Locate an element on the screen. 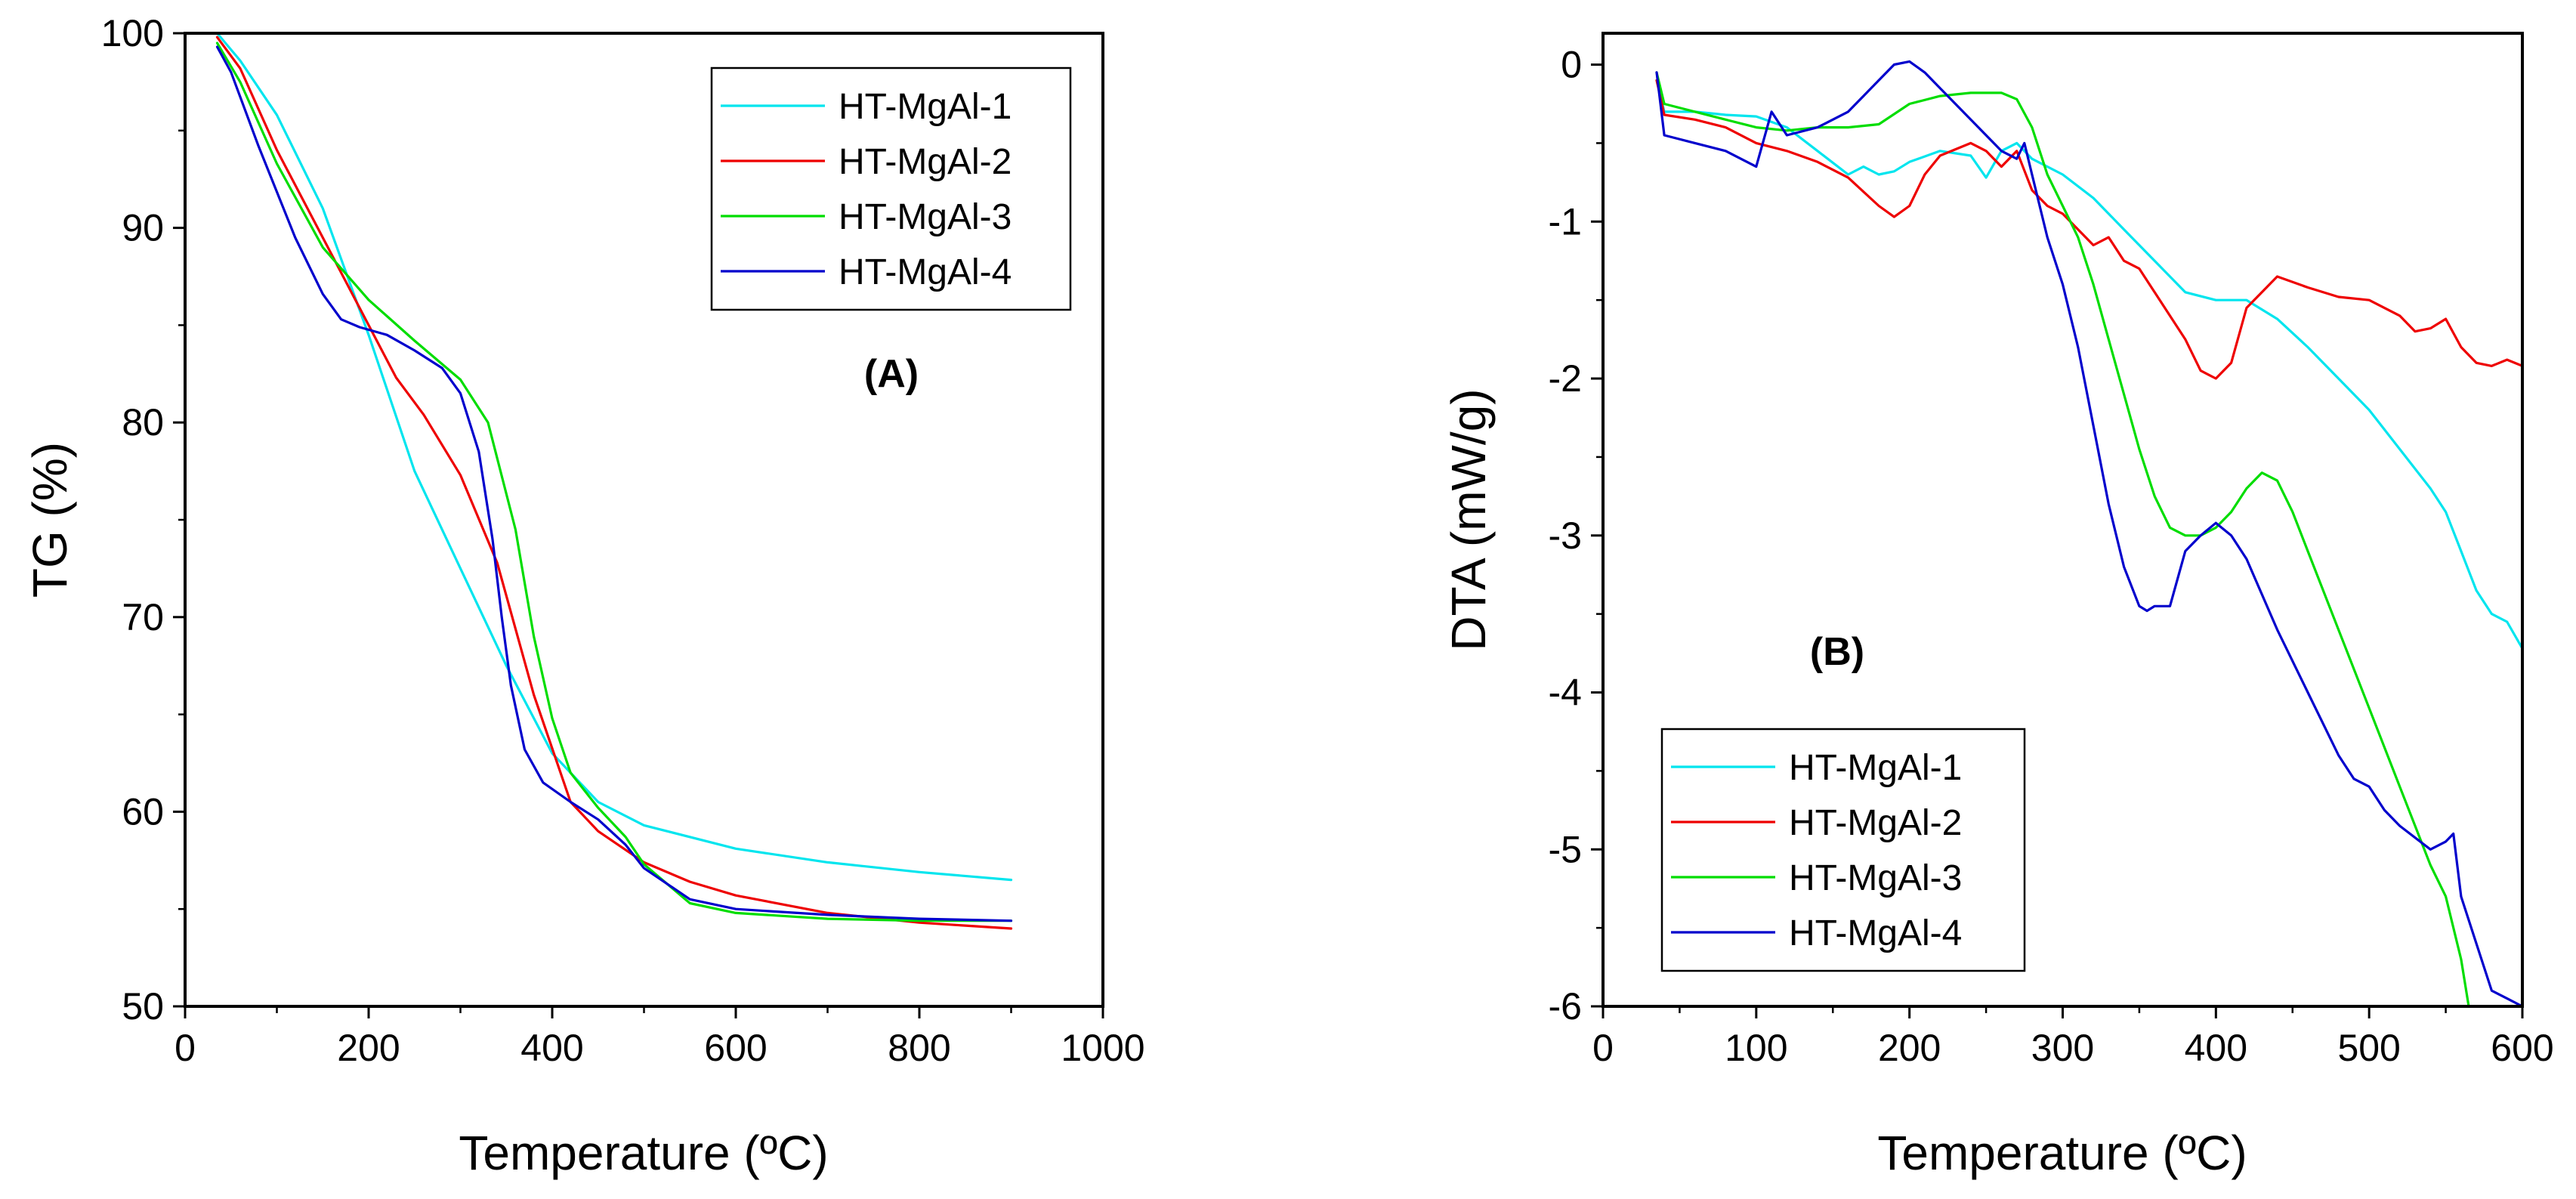  panel-b-y-tick-label: -2 is located at coordinates (1565, 378).